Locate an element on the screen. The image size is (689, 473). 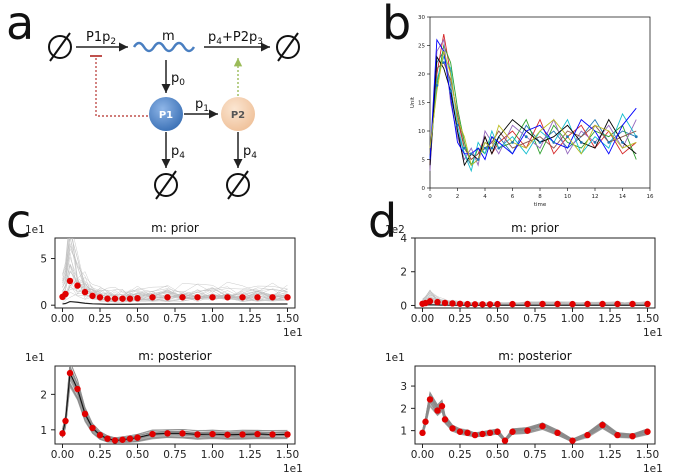
y-tick-label: 25 is located at coordinates (421, 47).